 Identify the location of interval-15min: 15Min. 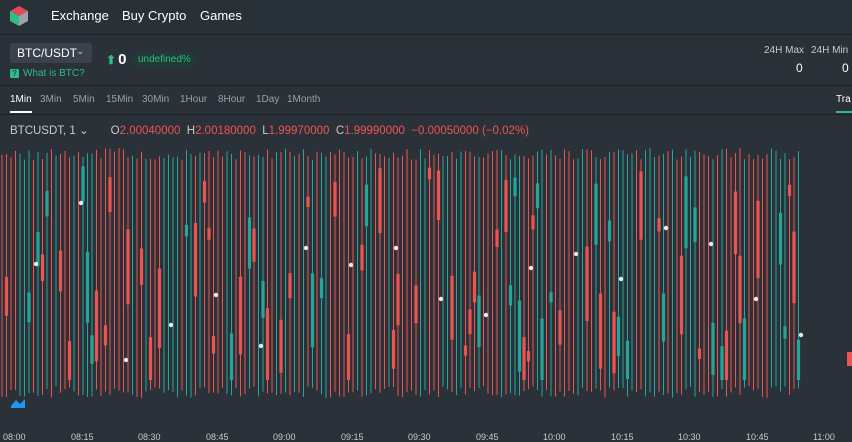
(120, 99).